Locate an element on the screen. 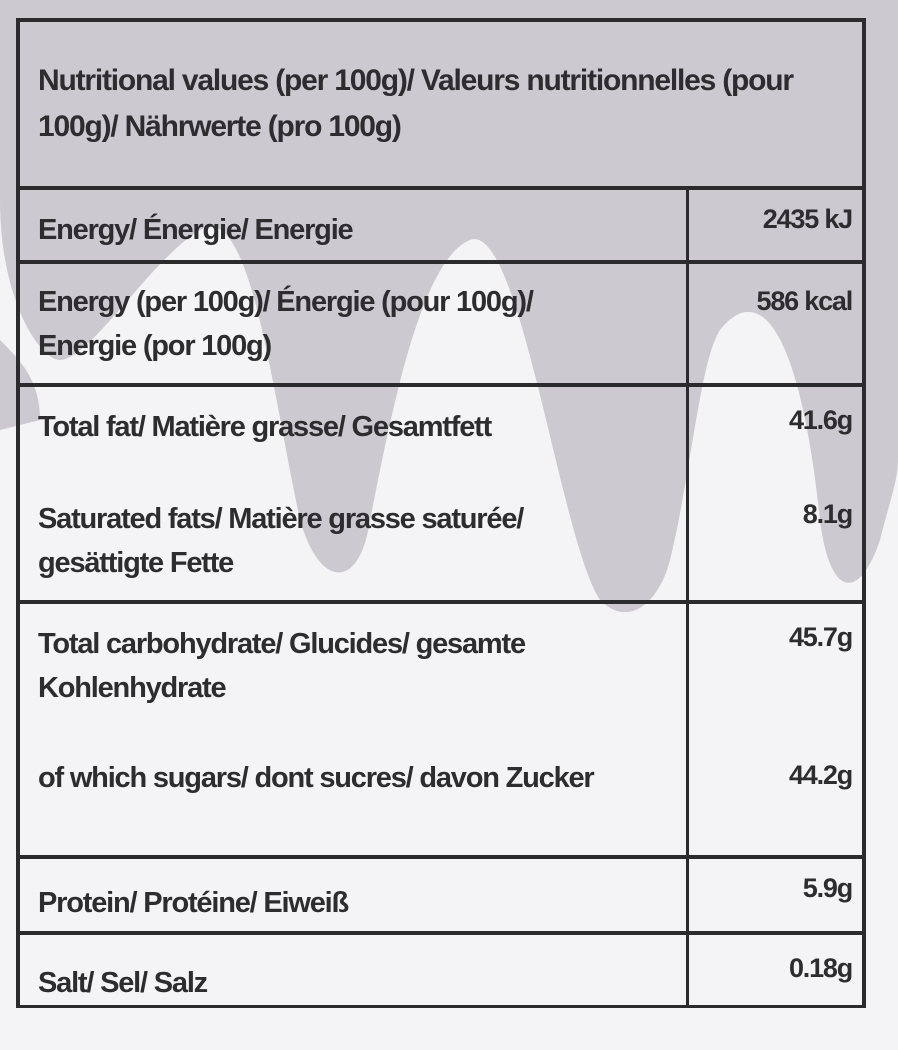  row-value: 2435 kJ is located at coordinates (807, 219).